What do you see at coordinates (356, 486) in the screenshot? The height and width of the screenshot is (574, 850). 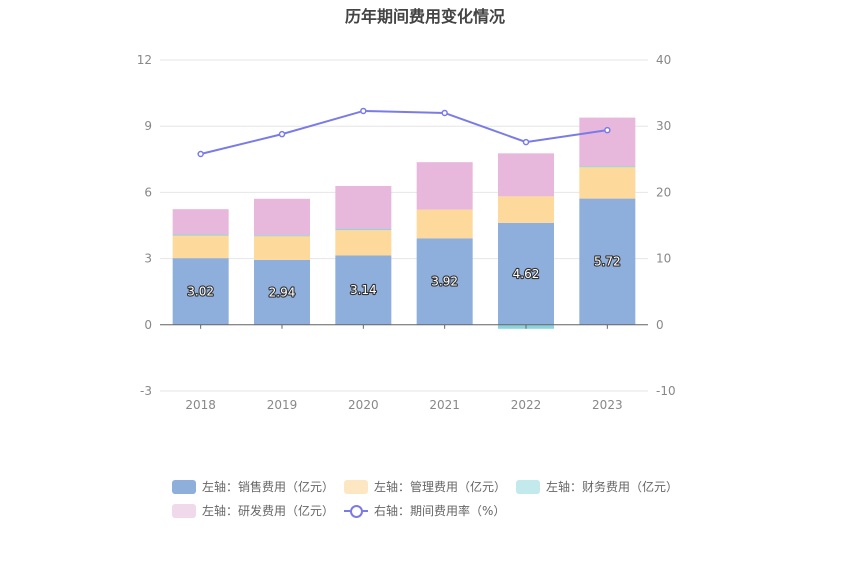 I see `legend-swatch-admin` at bounding box center [356, 486].